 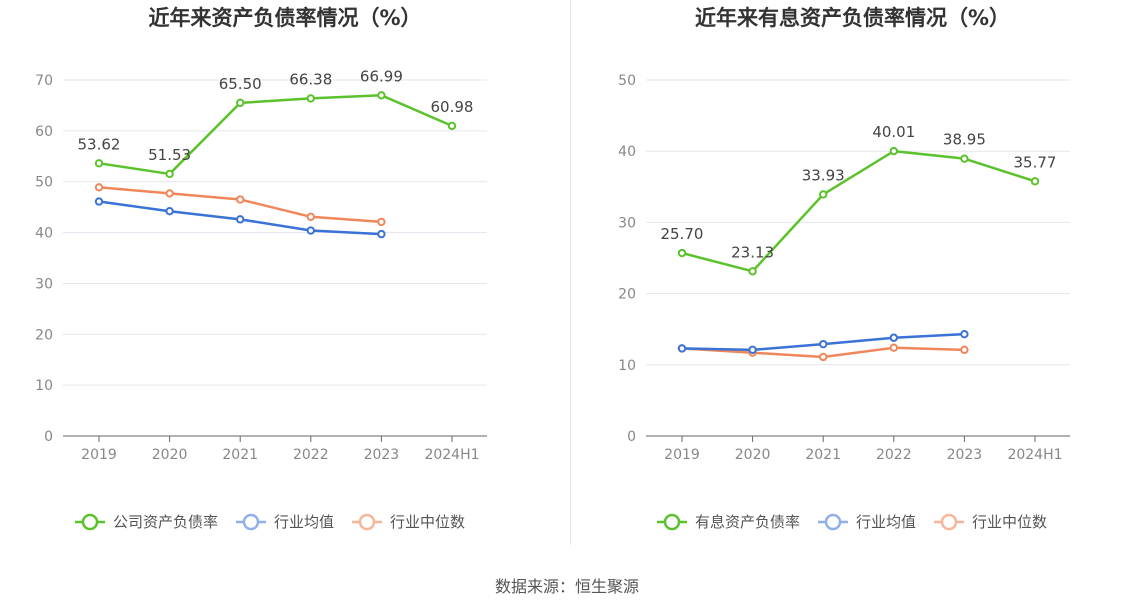 I want to click on chart-title: 近年来有息资产负债率情况（%）, so click(x=852, y=18).